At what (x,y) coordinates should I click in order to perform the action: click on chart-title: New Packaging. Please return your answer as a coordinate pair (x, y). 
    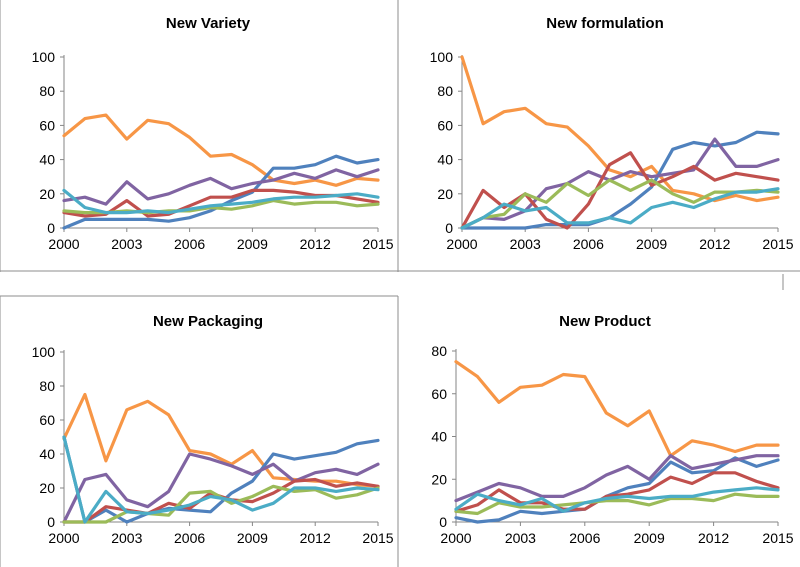
    Looking at the image, I should click on (208, 321).